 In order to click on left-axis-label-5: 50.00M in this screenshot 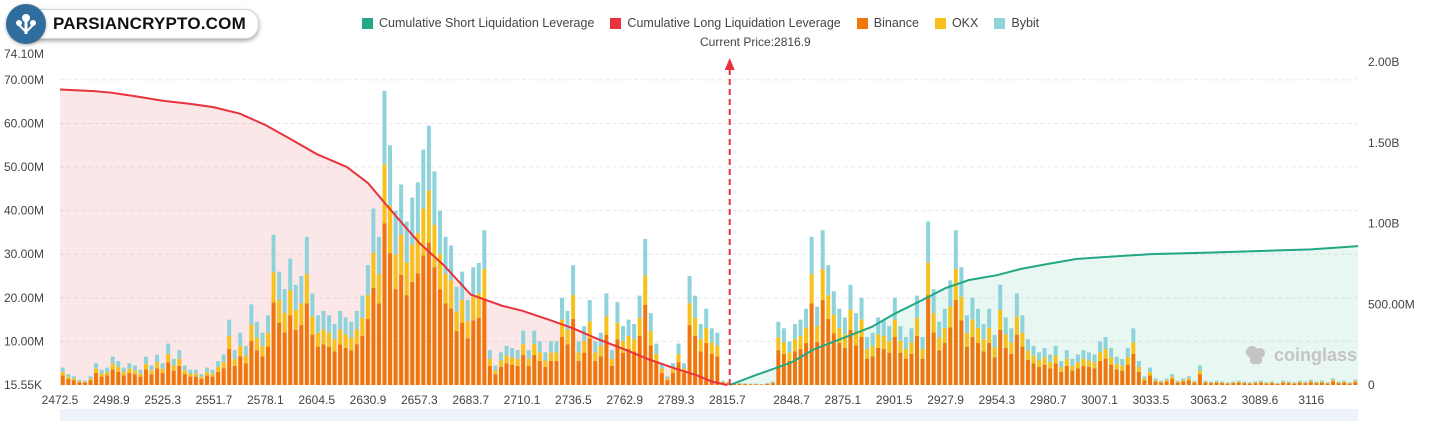, I will do `click(24, 167)`.